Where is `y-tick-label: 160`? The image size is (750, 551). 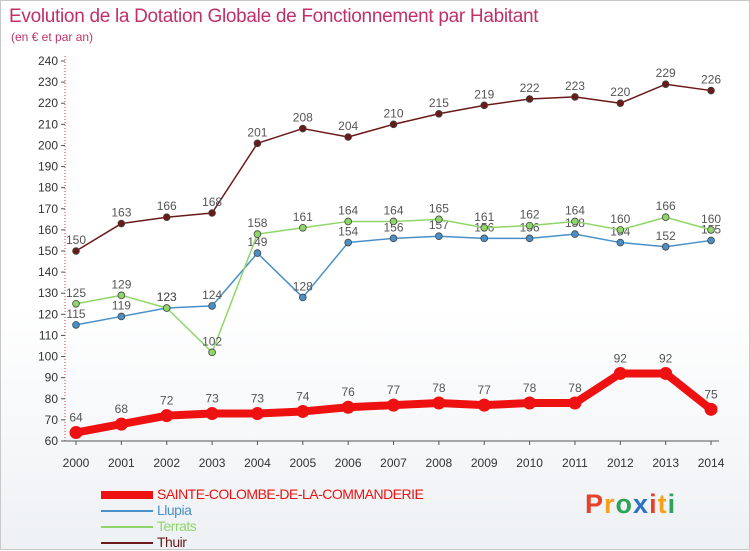
y-tick-label: 160 is located at coordinates (48, 230).